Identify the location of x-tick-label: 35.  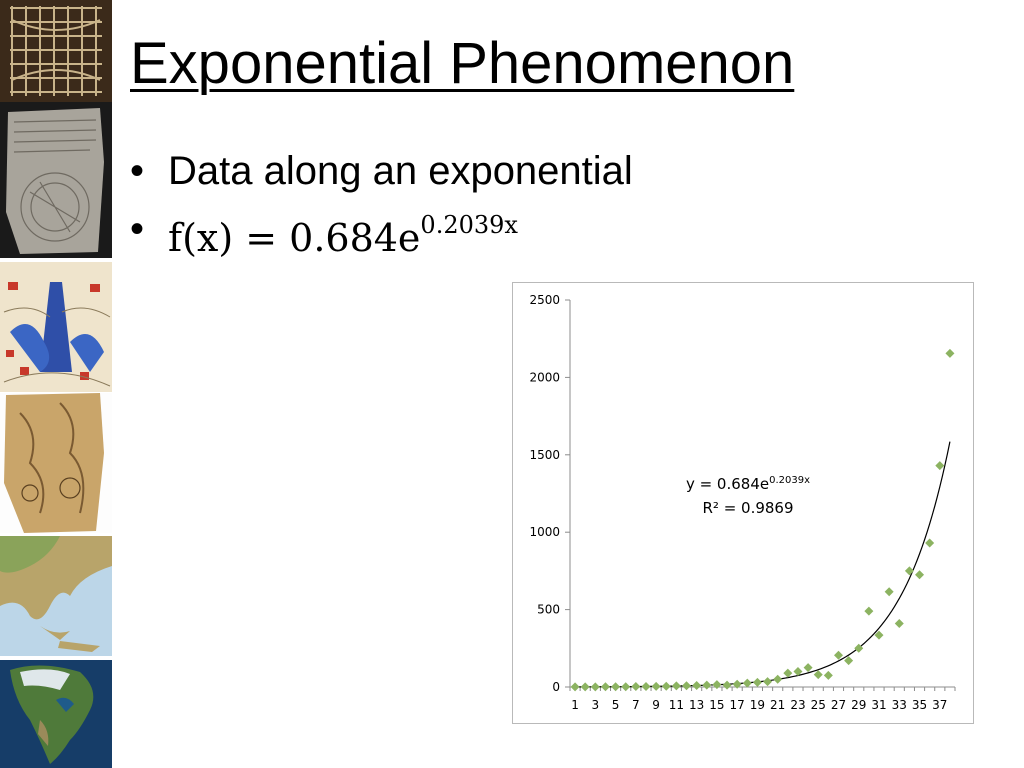
(919, 705).